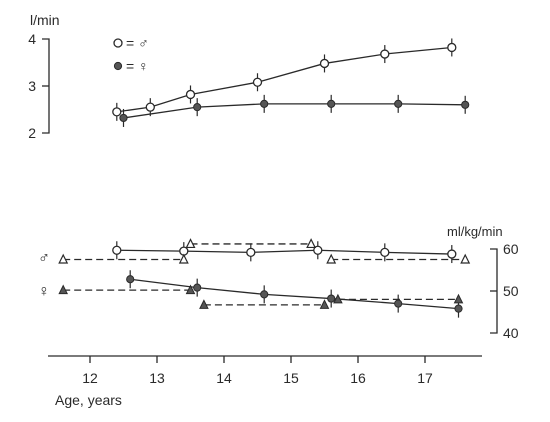 The width and height of the screenshot is (550, 422). Describe the element at coordinates (475, 231) in the screenshot. I see `bottom-y-axis-label: ml/kg/min` at that location.